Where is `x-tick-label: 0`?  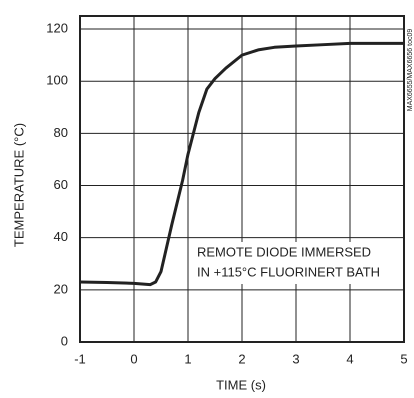 x-tick-label: 0 is located at coordinates (133, 358).